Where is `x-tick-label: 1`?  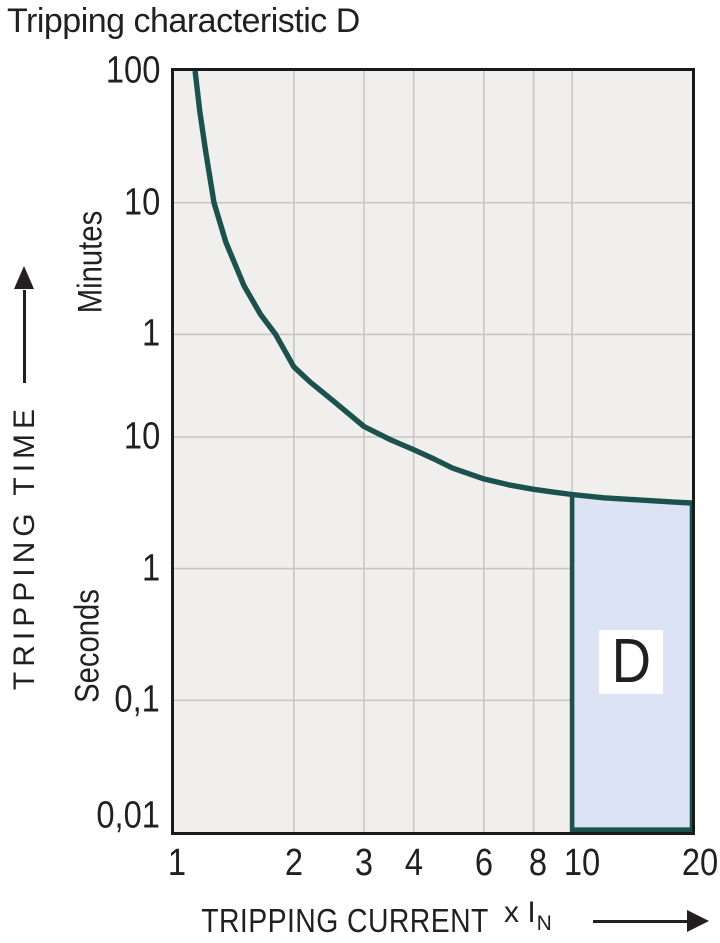 x-tick-label: 1 is located at coordinates (177, 863).